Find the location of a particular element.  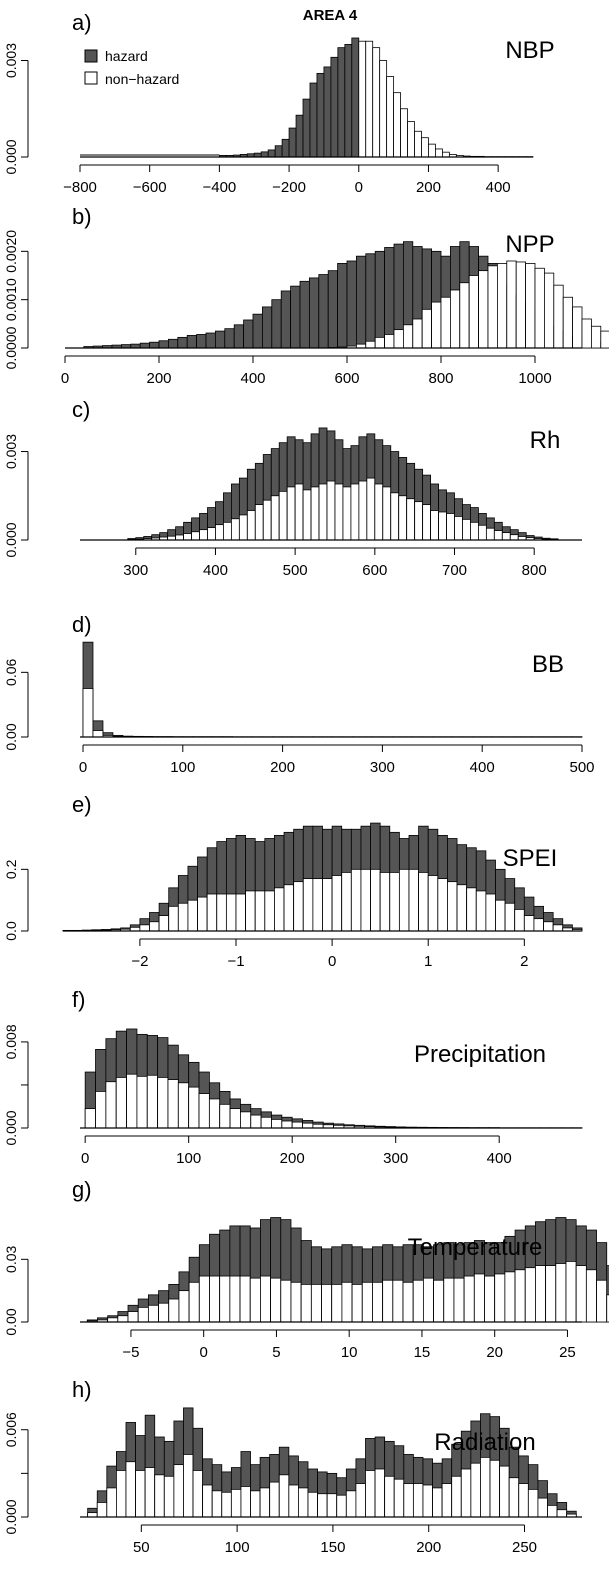

x-axis: 0 200 400 600 800 1000 is located at coordinates (306, 371).